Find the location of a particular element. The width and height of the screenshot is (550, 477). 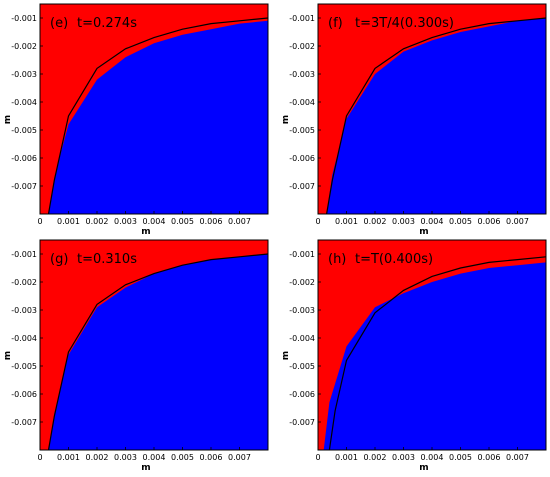

panel-label: (g) is located at coordinates (59, 259).